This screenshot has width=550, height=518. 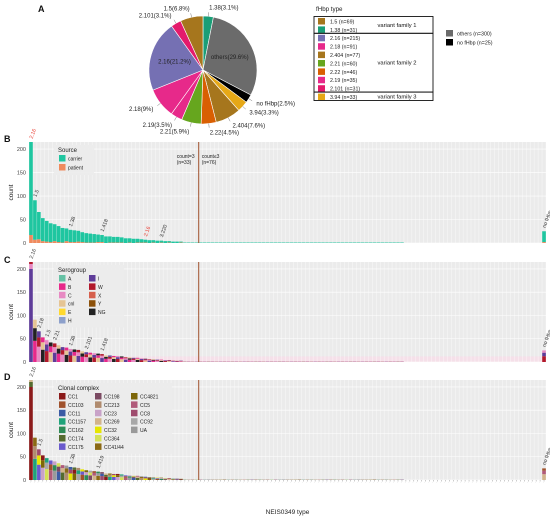 I want to click on panel-label-a: A, so click(x=41, y=9).